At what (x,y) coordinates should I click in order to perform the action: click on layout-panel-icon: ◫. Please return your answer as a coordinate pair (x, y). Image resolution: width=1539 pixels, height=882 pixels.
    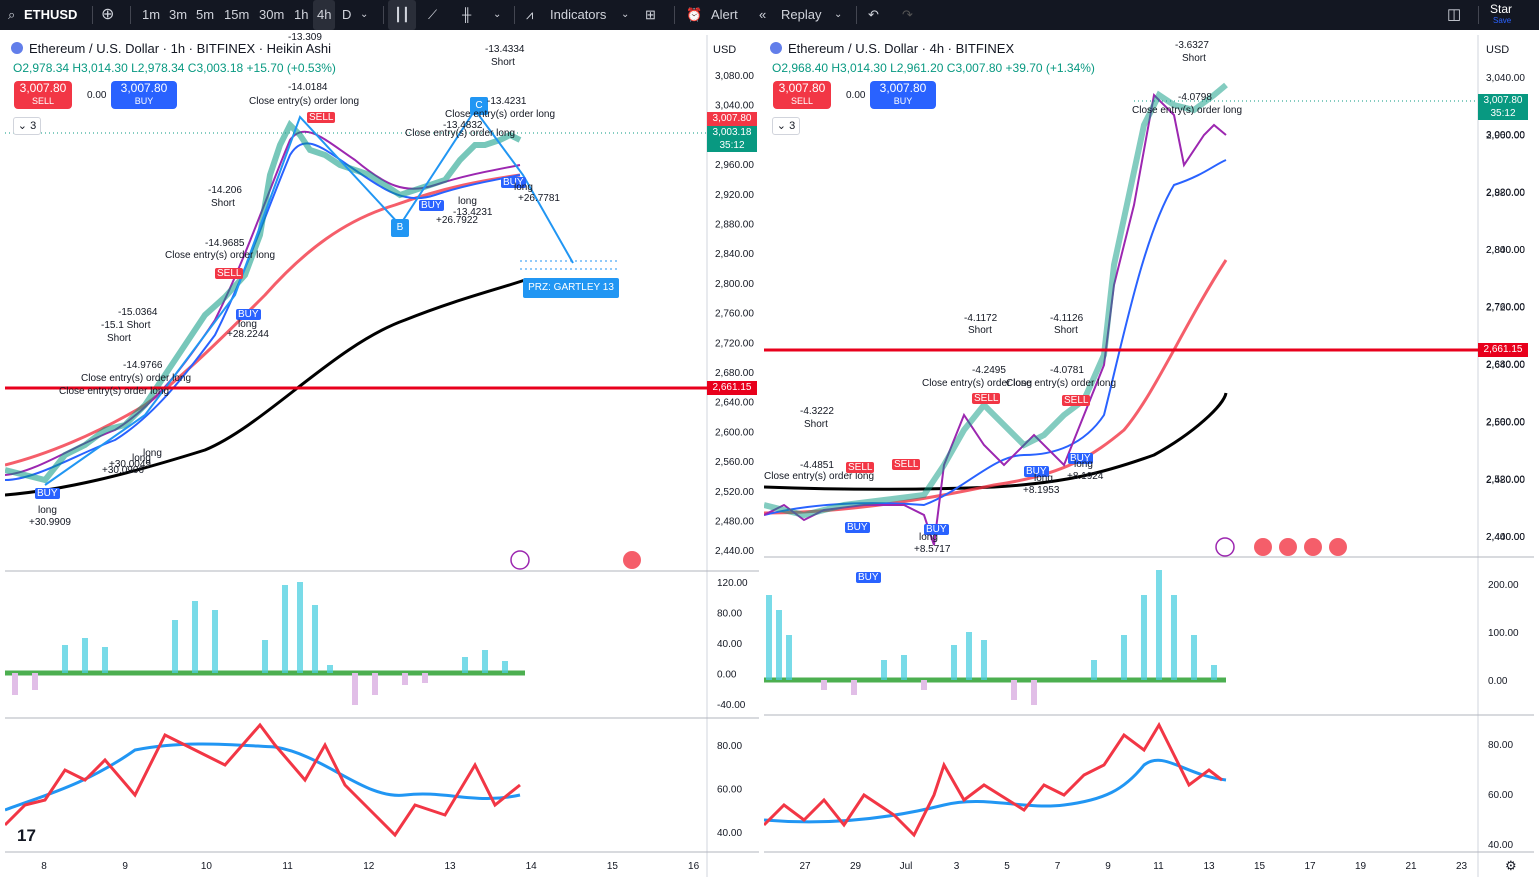
    Looking at the image, I should click on (1454, 14).